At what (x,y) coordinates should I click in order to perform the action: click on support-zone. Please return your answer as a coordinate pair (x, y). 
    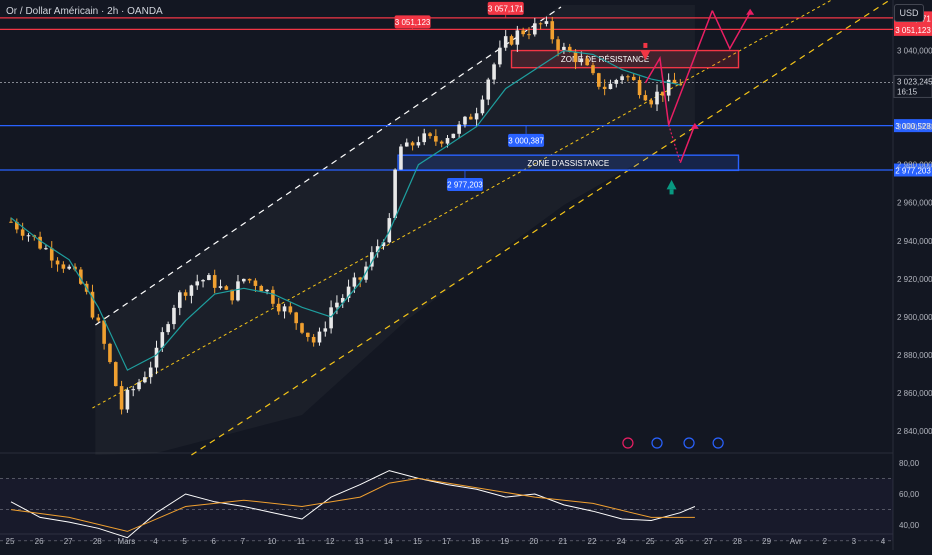
    Looking at the image, I should click on (568, 163).